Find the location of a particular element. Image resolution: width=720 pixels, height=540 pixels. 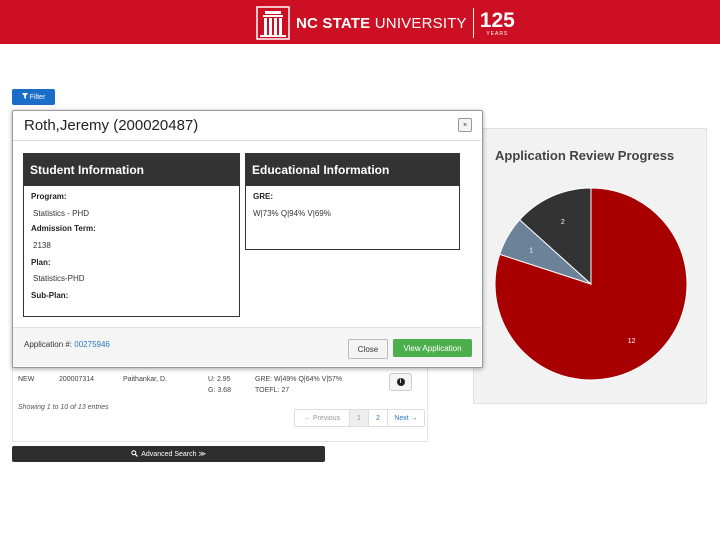

application-number-value: 00275946 is located at coordinates (92, 344).